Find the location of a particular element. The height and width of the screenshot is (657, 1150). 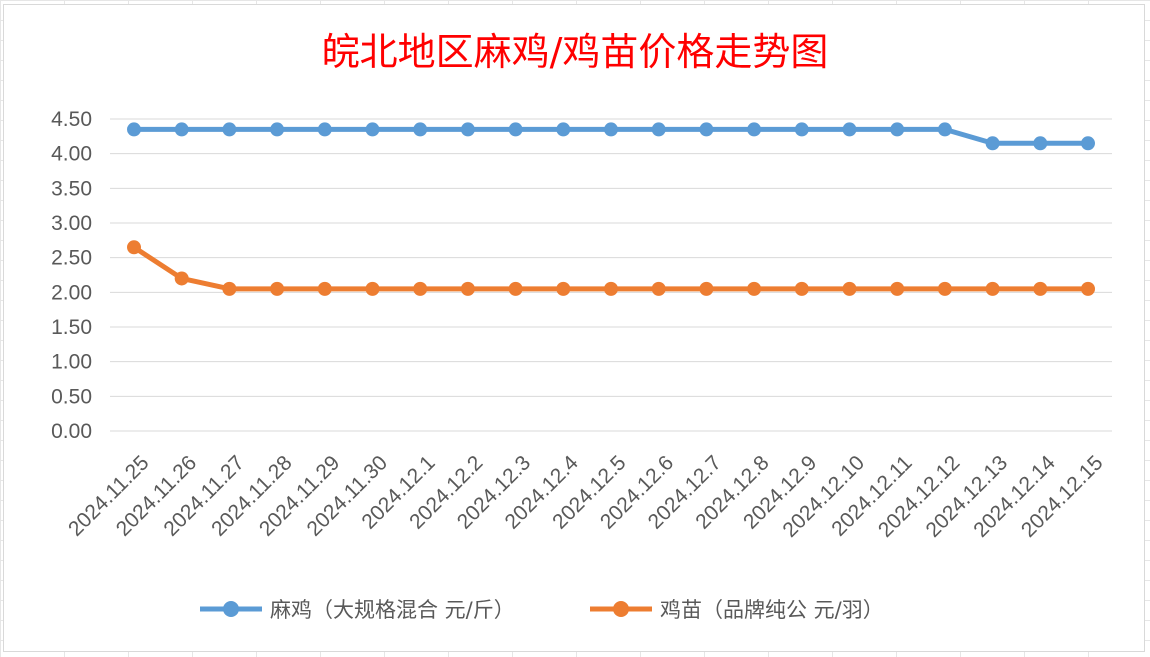

y-tick-label: 4.00 is located at coordinates (71, 154).